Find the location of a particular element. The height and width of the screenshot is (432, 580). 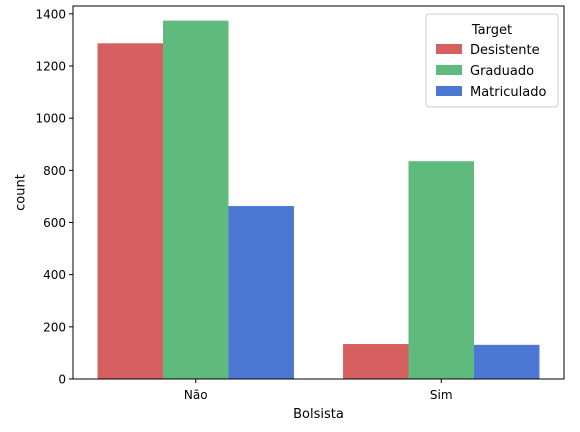

y-tick-label: 0 is located at coordinates (62, 380).